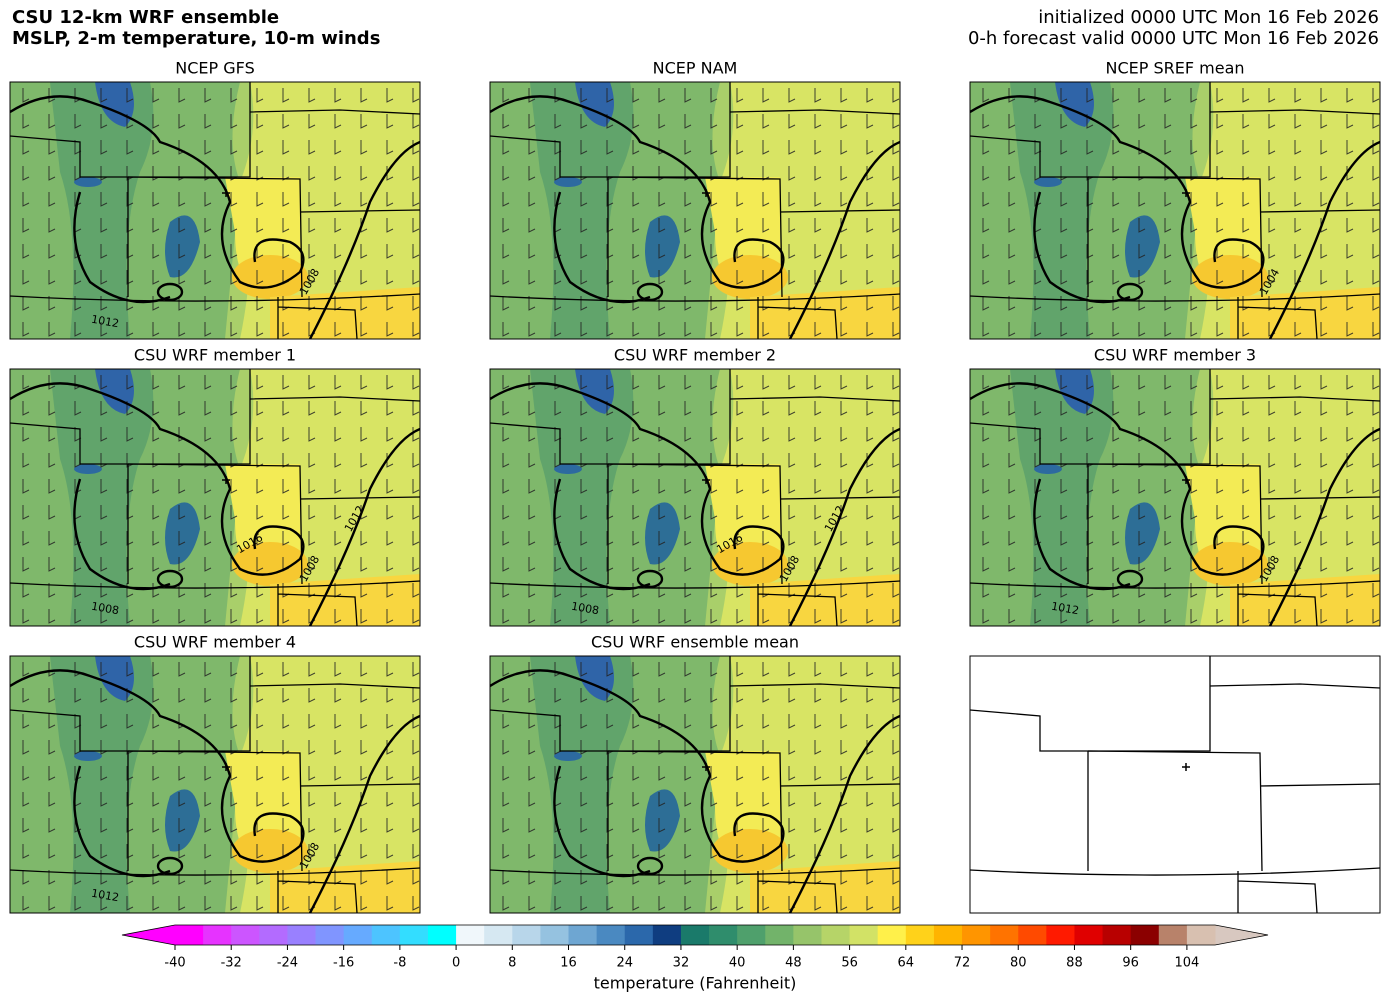  Describe the element at coordinates (962, 963) in the screenshot. I see `colorbar-tick-label: 72` at that location.